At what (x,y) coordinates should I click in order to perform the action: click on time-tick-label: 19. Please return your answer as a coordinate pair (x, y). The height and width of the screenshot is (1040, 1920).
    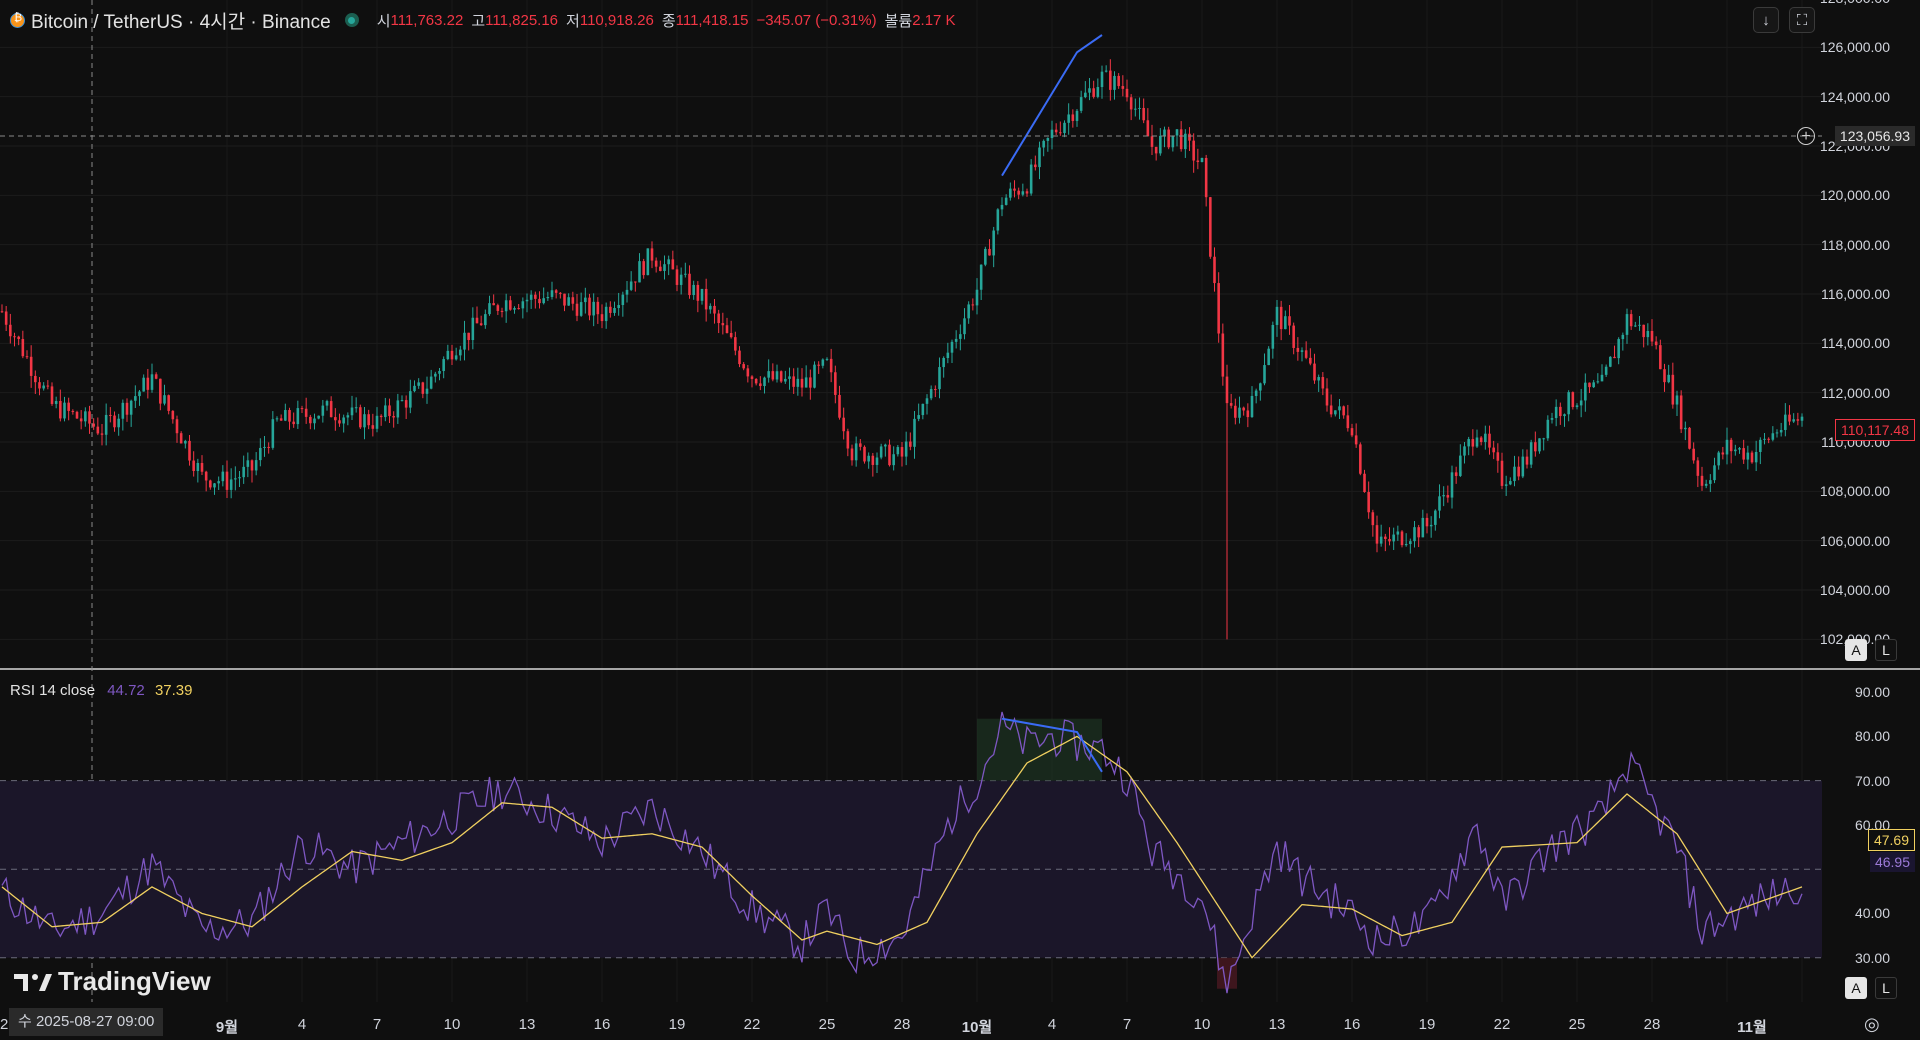
    Looking at the image, I should click on (677, 1024).